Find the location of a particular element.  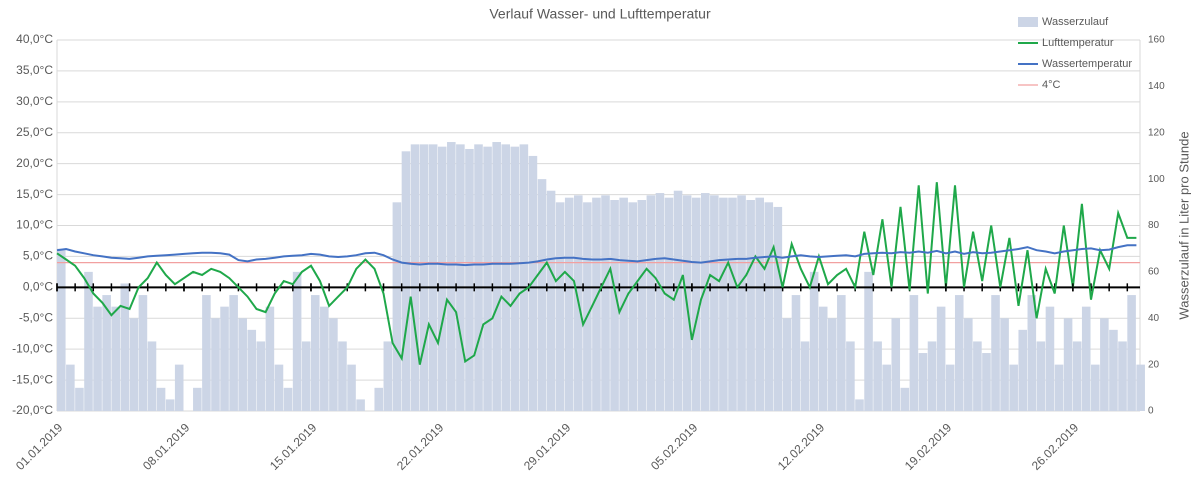

x-tick-label: 19.02.2019 is located at coordinates (928, 446).